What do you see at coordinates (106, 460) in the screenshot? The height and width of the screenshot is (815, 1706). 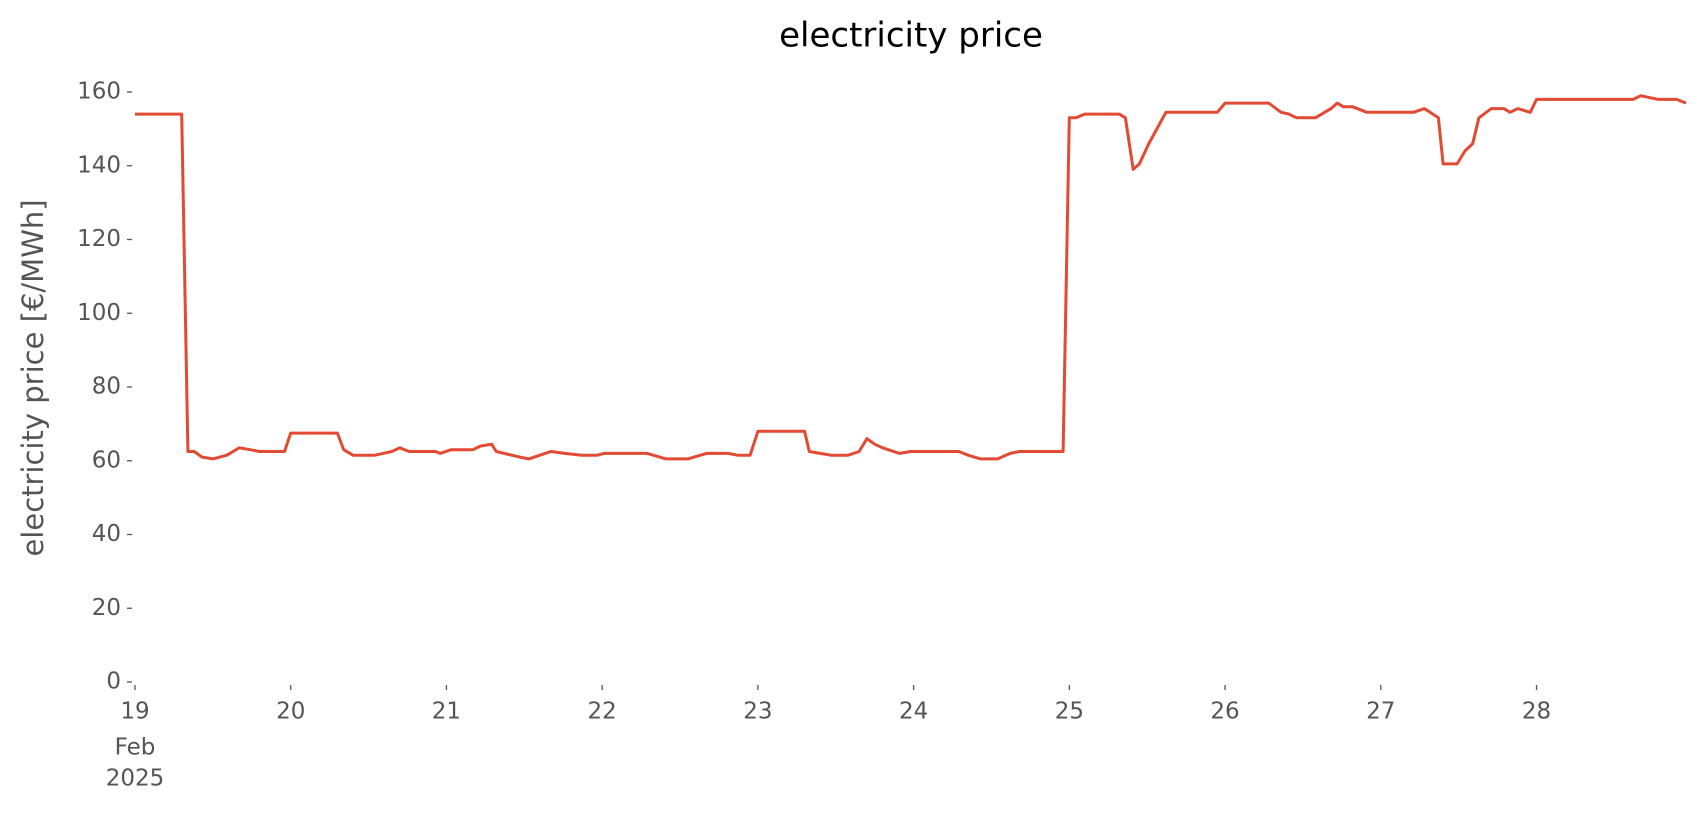 I see `y-tick-label: 60` at bounding box center [106, 460].